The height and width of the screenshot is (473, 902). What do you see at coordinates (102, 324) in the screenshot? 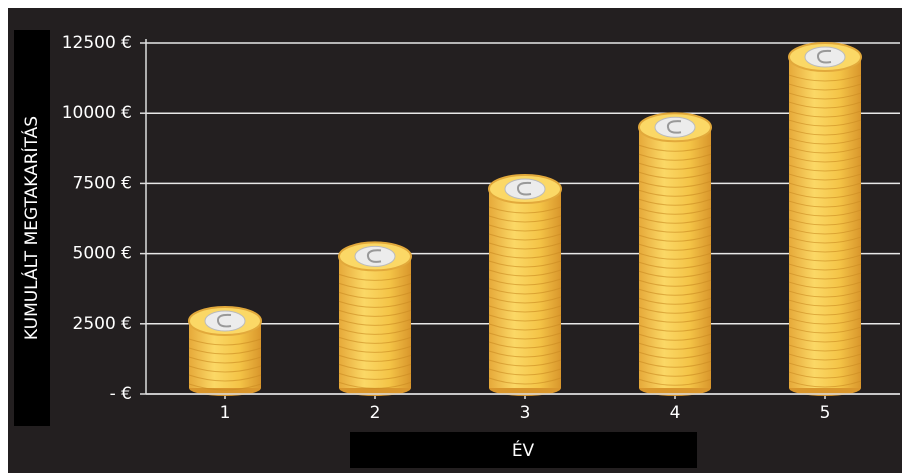
I see `y-tick-label: 2500 €` at bounding box center [102, 324].